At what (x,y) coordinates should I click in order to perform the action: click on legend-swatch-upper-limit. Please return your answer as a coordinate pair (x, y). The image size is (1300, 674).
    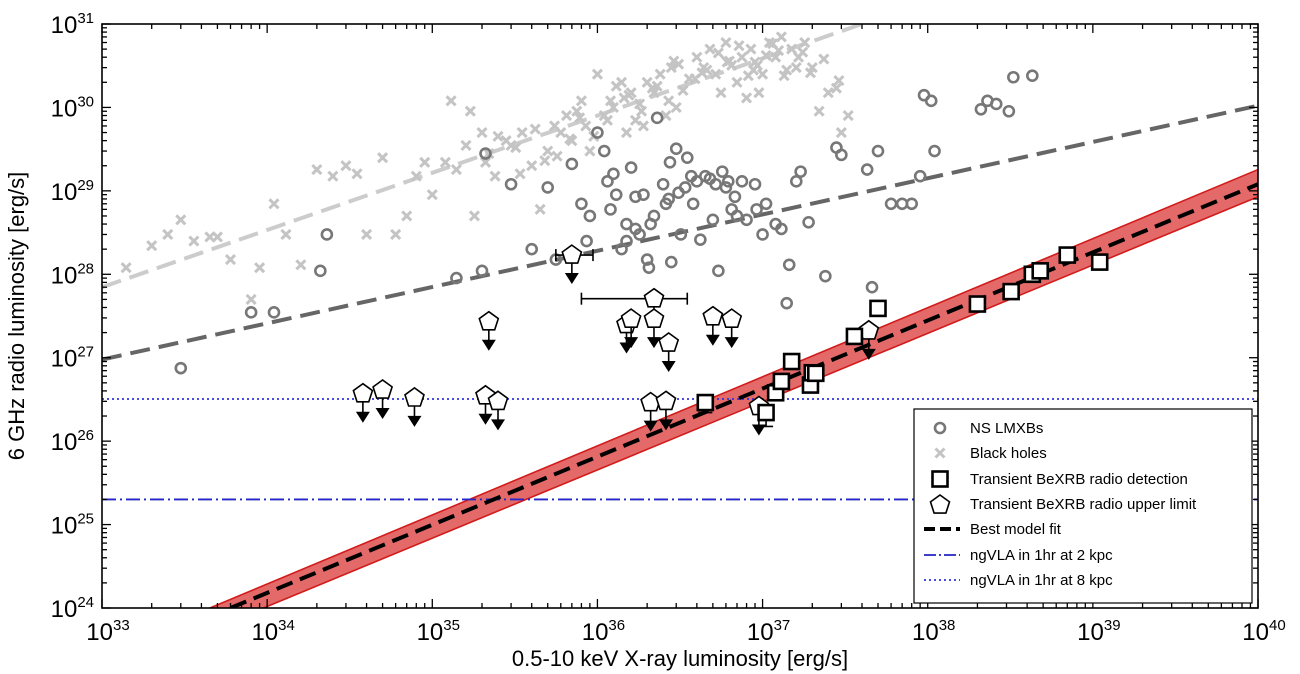
    Looking at the image, I should click on (940, 504).